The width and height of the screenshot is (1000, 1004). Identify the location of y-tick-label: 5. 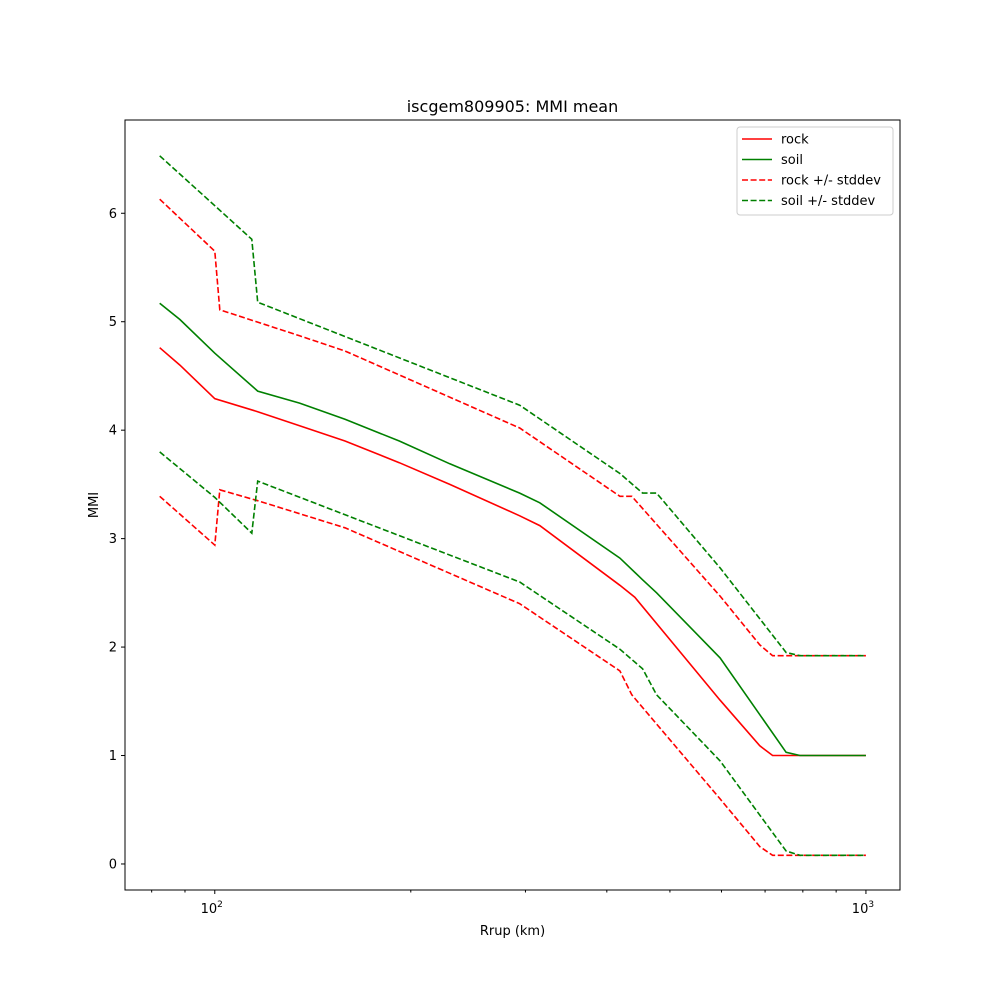
(113, 322).